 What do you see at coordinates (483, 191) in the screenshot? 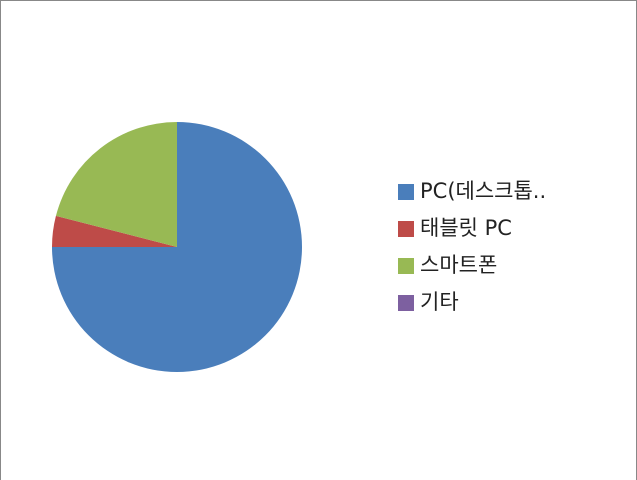
I see `legend-label: PC(데스크톱..` at bounding box center [483, 191].